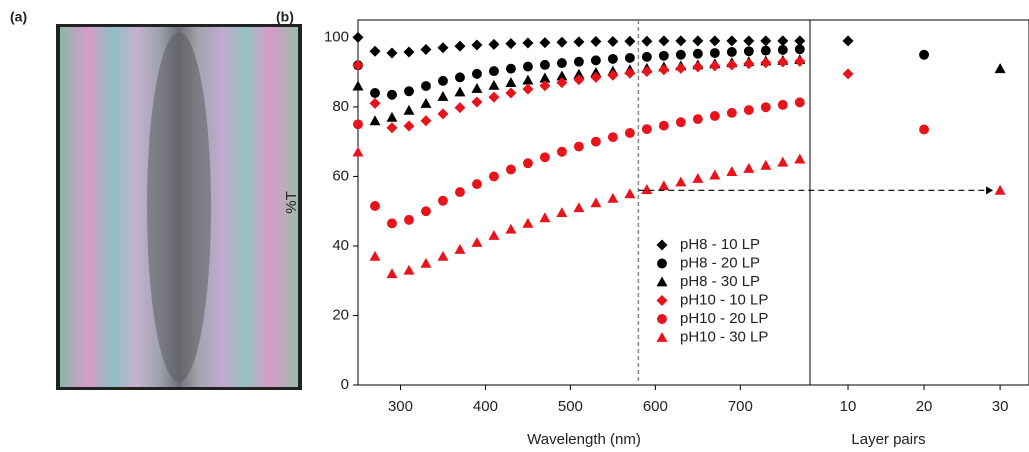 The image size is (1029, 452). I want to click on y-tick-label: 60, so click(340, 175).